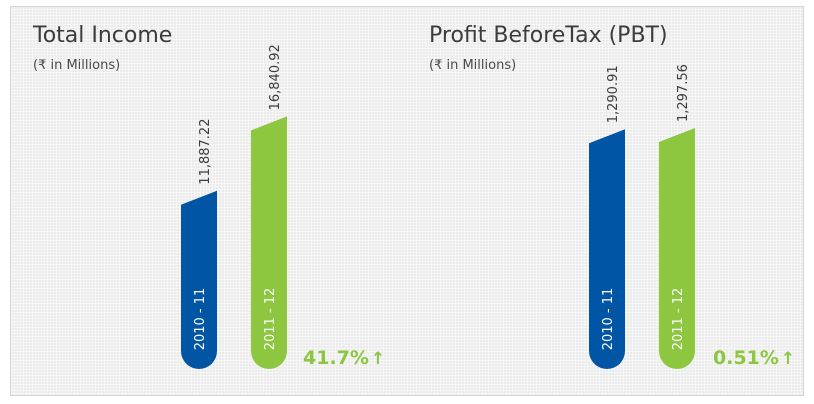 This screenshot has width=814, height=404. Describe the element at coordinates (642, 216) in the screenshot. I see `pbt-chart: 2010 - 11 1,290.91 2011 - 12 1,297.56` at that location.